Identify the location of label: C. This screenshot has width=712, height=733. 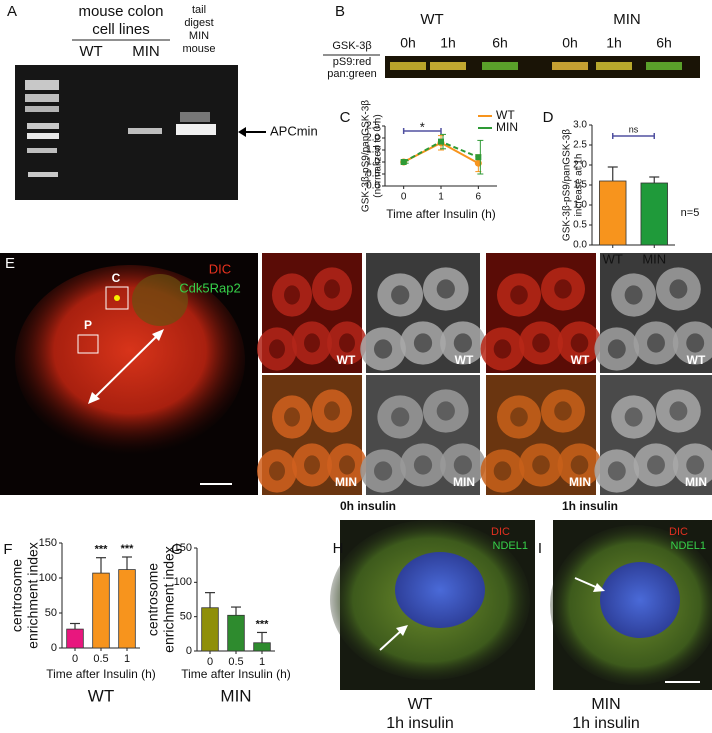
(116, 278).